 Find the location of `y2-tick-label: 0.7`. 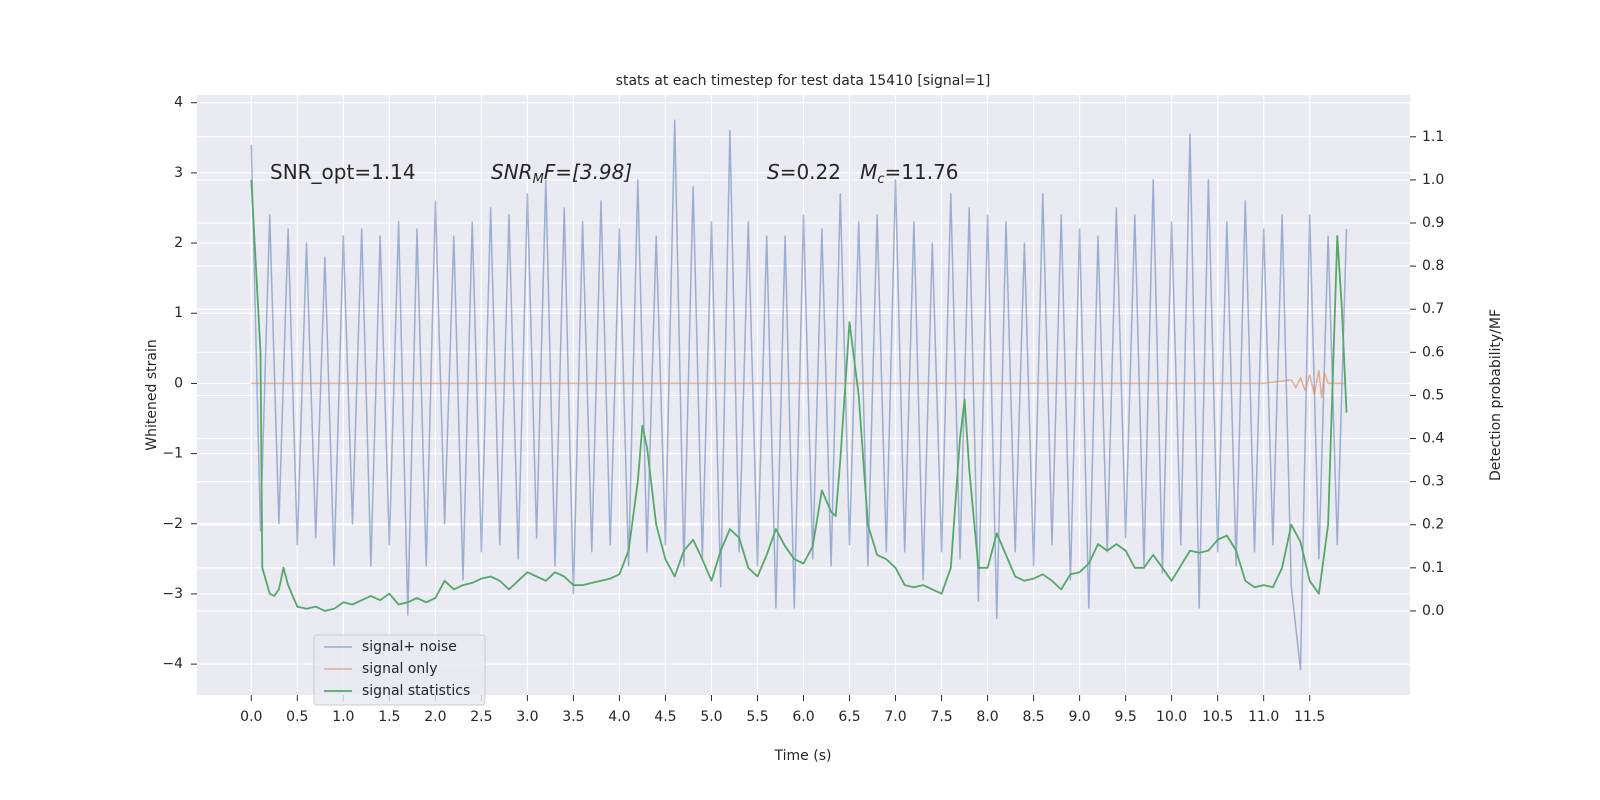

y2-tick-label: 0.7 is located at coordinates (1433, 309).